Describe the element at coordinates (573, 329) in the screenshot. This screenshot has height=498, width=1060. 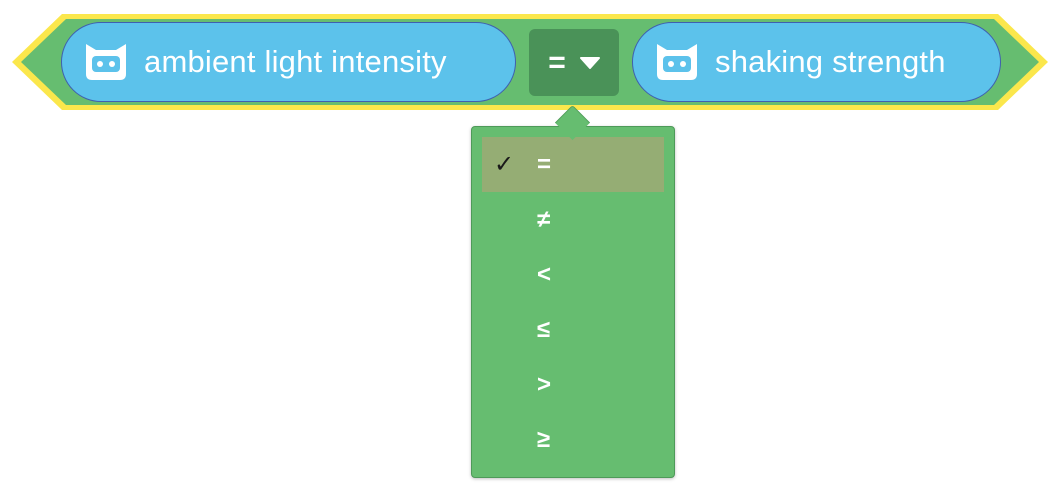
I see `option-less-or-equal: ≤` at that location.